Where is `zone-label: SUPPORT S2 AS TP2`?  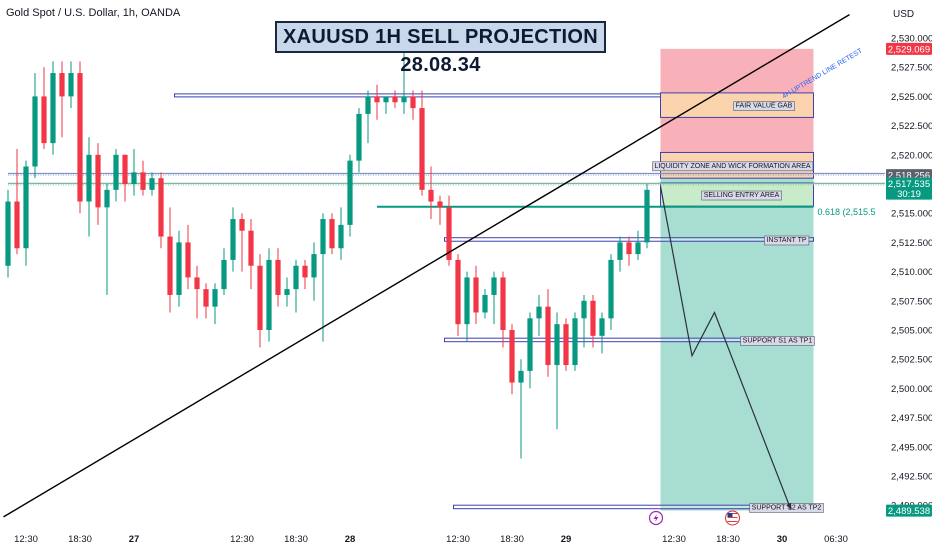
zone-label: SUPPORT S2 AS TP2 is located at coordinates (787, 507).